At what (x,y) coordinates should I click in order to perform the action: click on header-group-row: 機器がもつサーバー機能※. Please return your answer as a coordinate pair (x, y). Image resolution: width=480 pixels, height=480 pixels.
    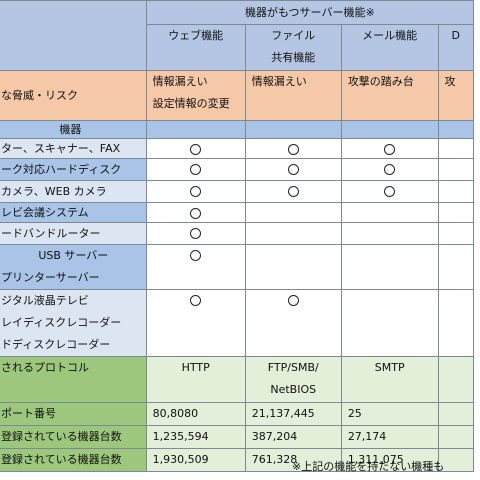
    Looking at the image, I should click on (237, 35).